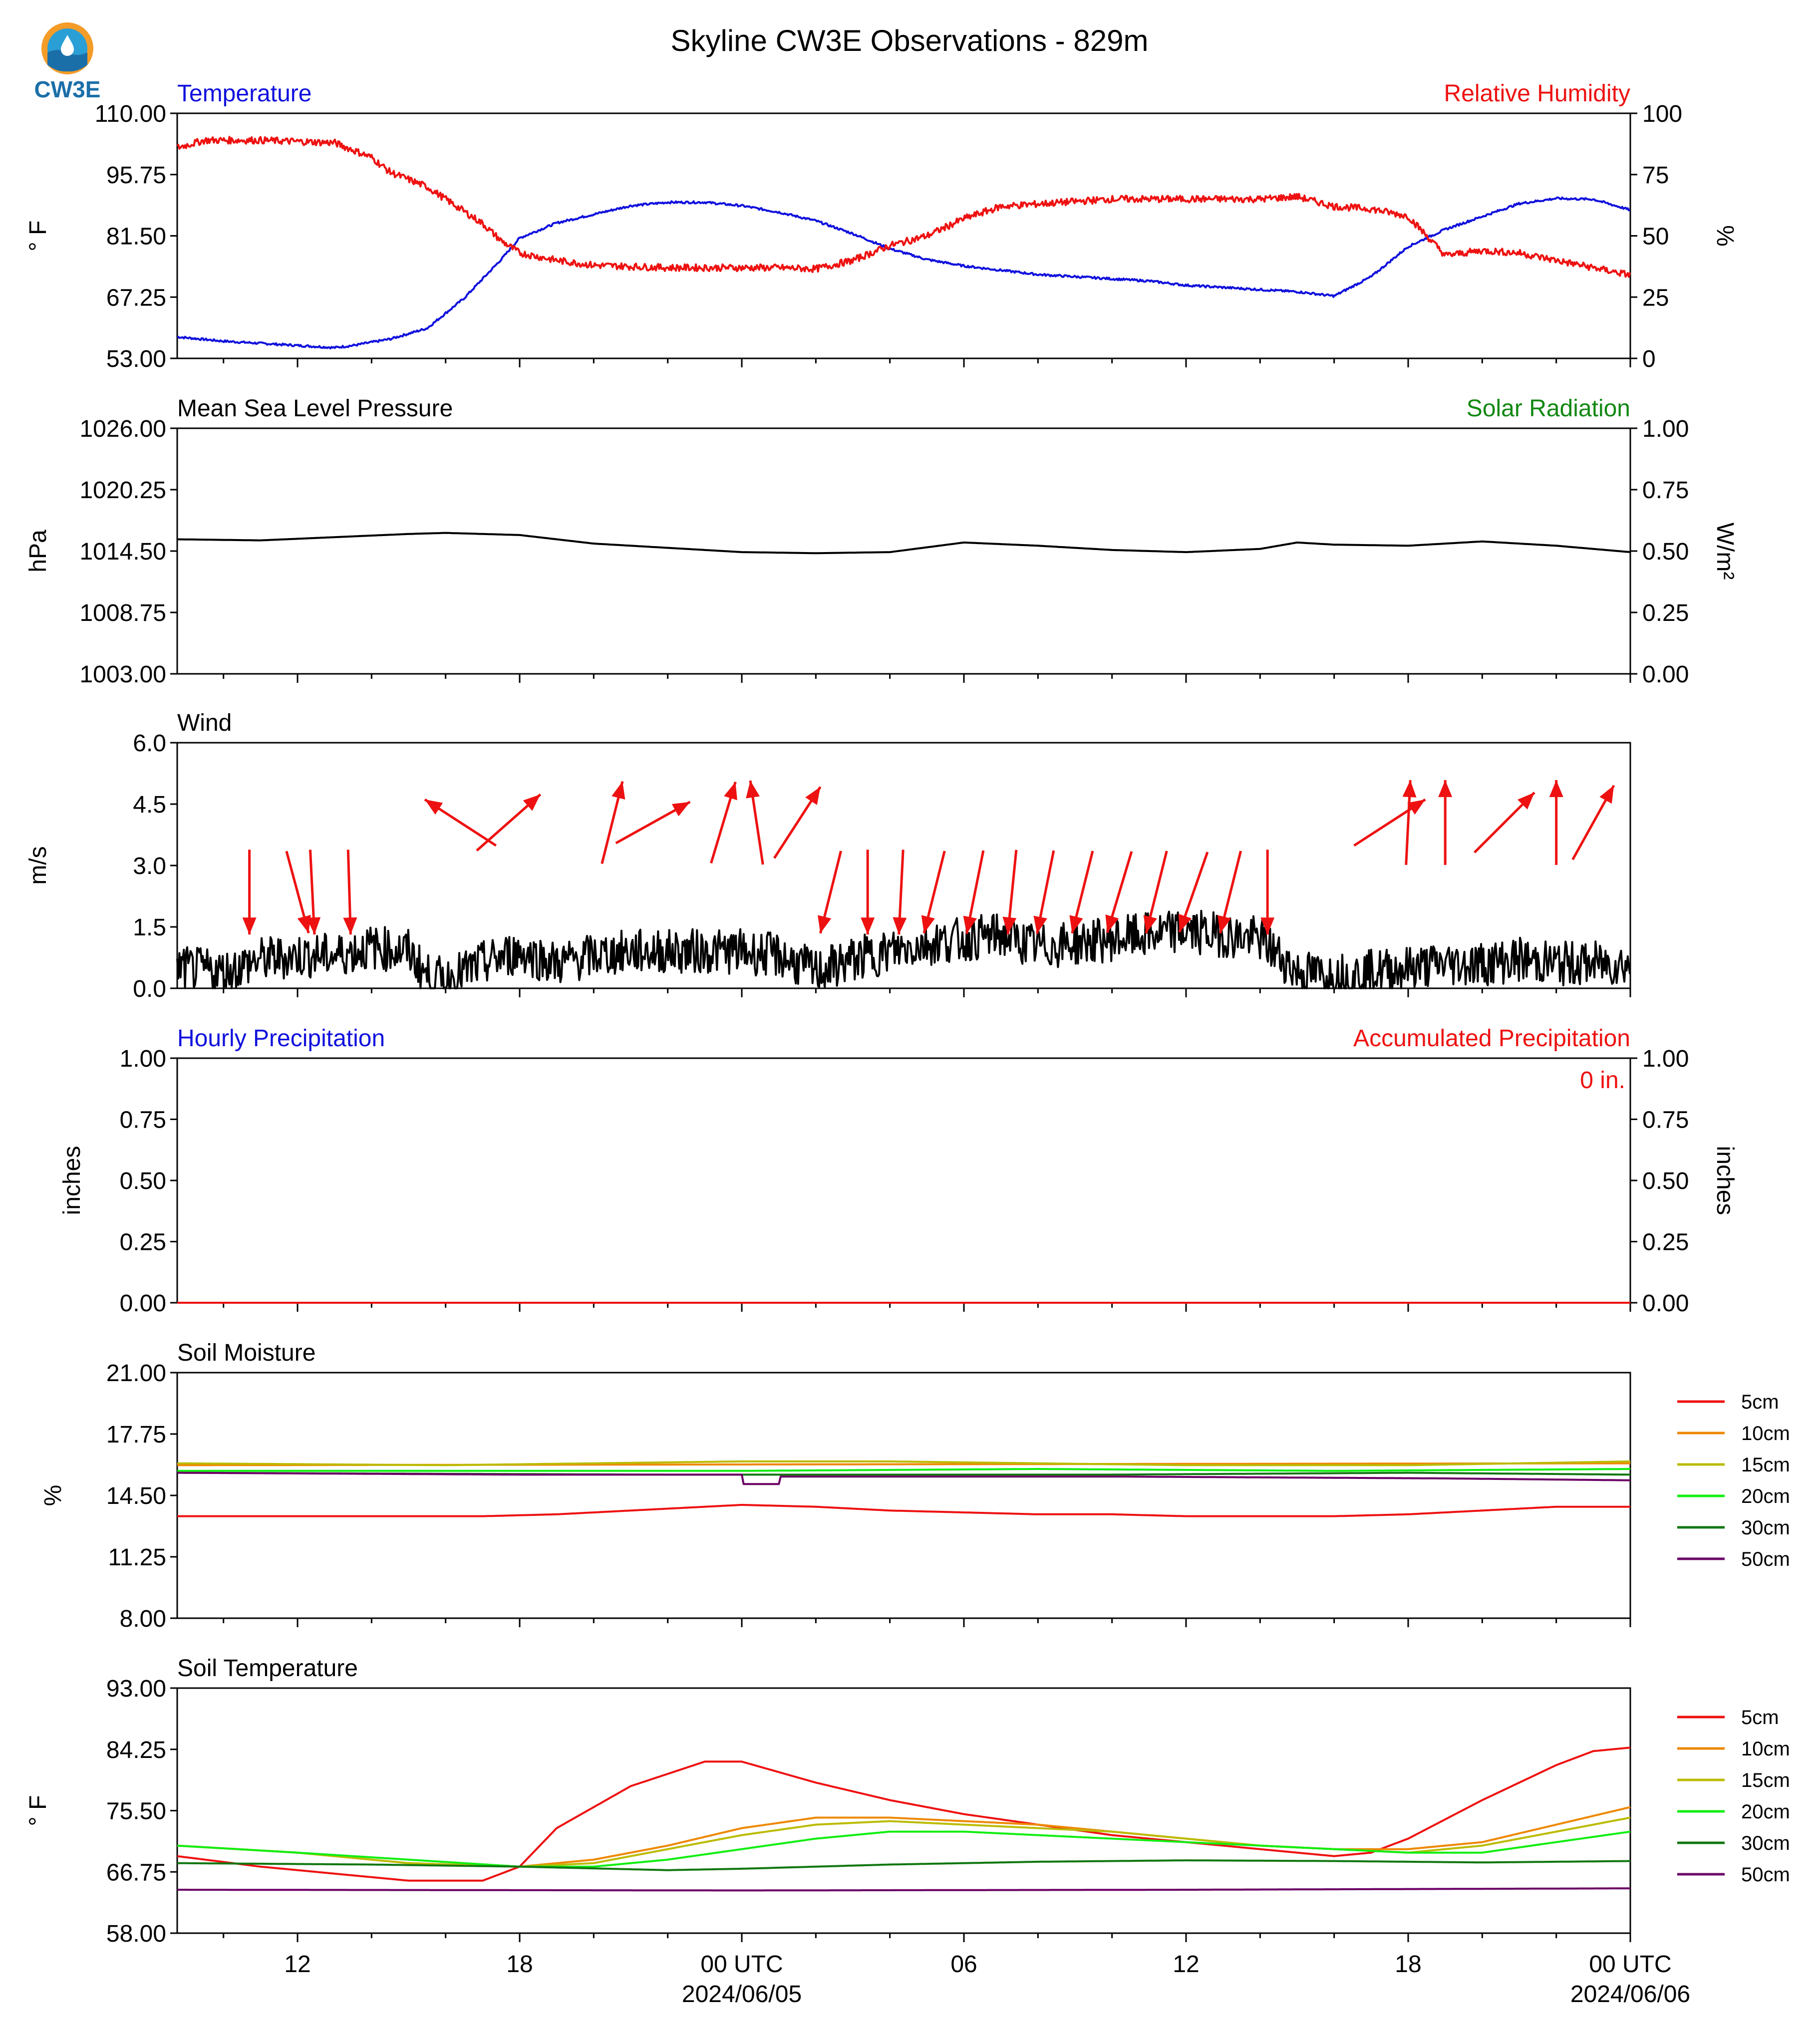  What do you see at coordinates (143, 1303) in the screenshot?
I see `y-tick-label: 0.00` at bounding box center [143, 1303].